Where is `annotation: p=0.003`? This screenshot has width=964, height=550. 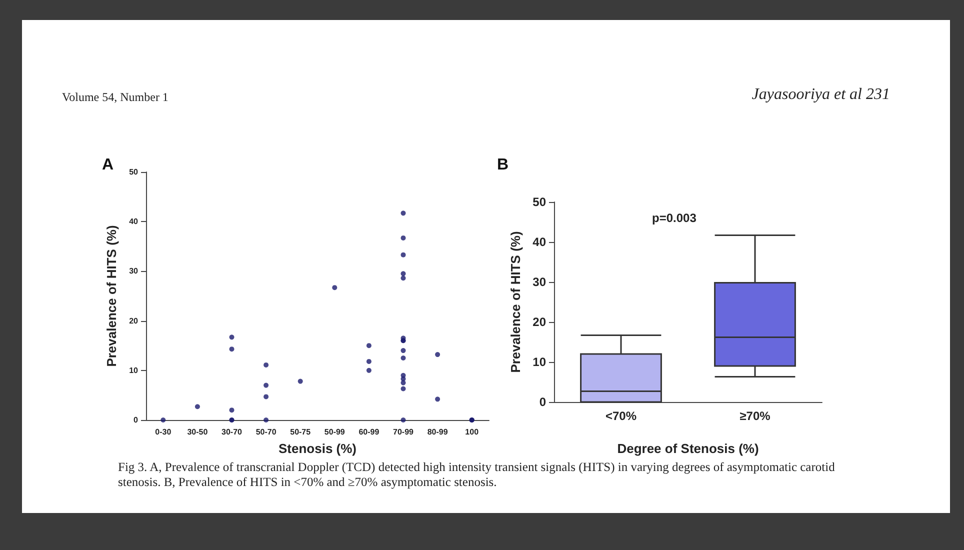
annotation: p=0.003 is located at coordinates (674, 218).